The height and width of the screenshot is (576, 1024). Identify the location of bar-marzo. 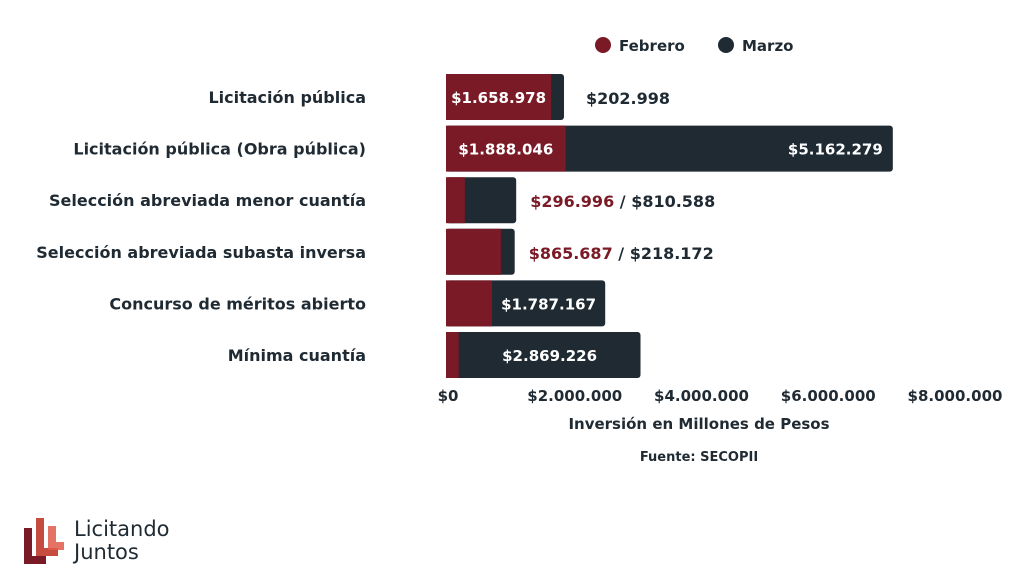
(543, 355).